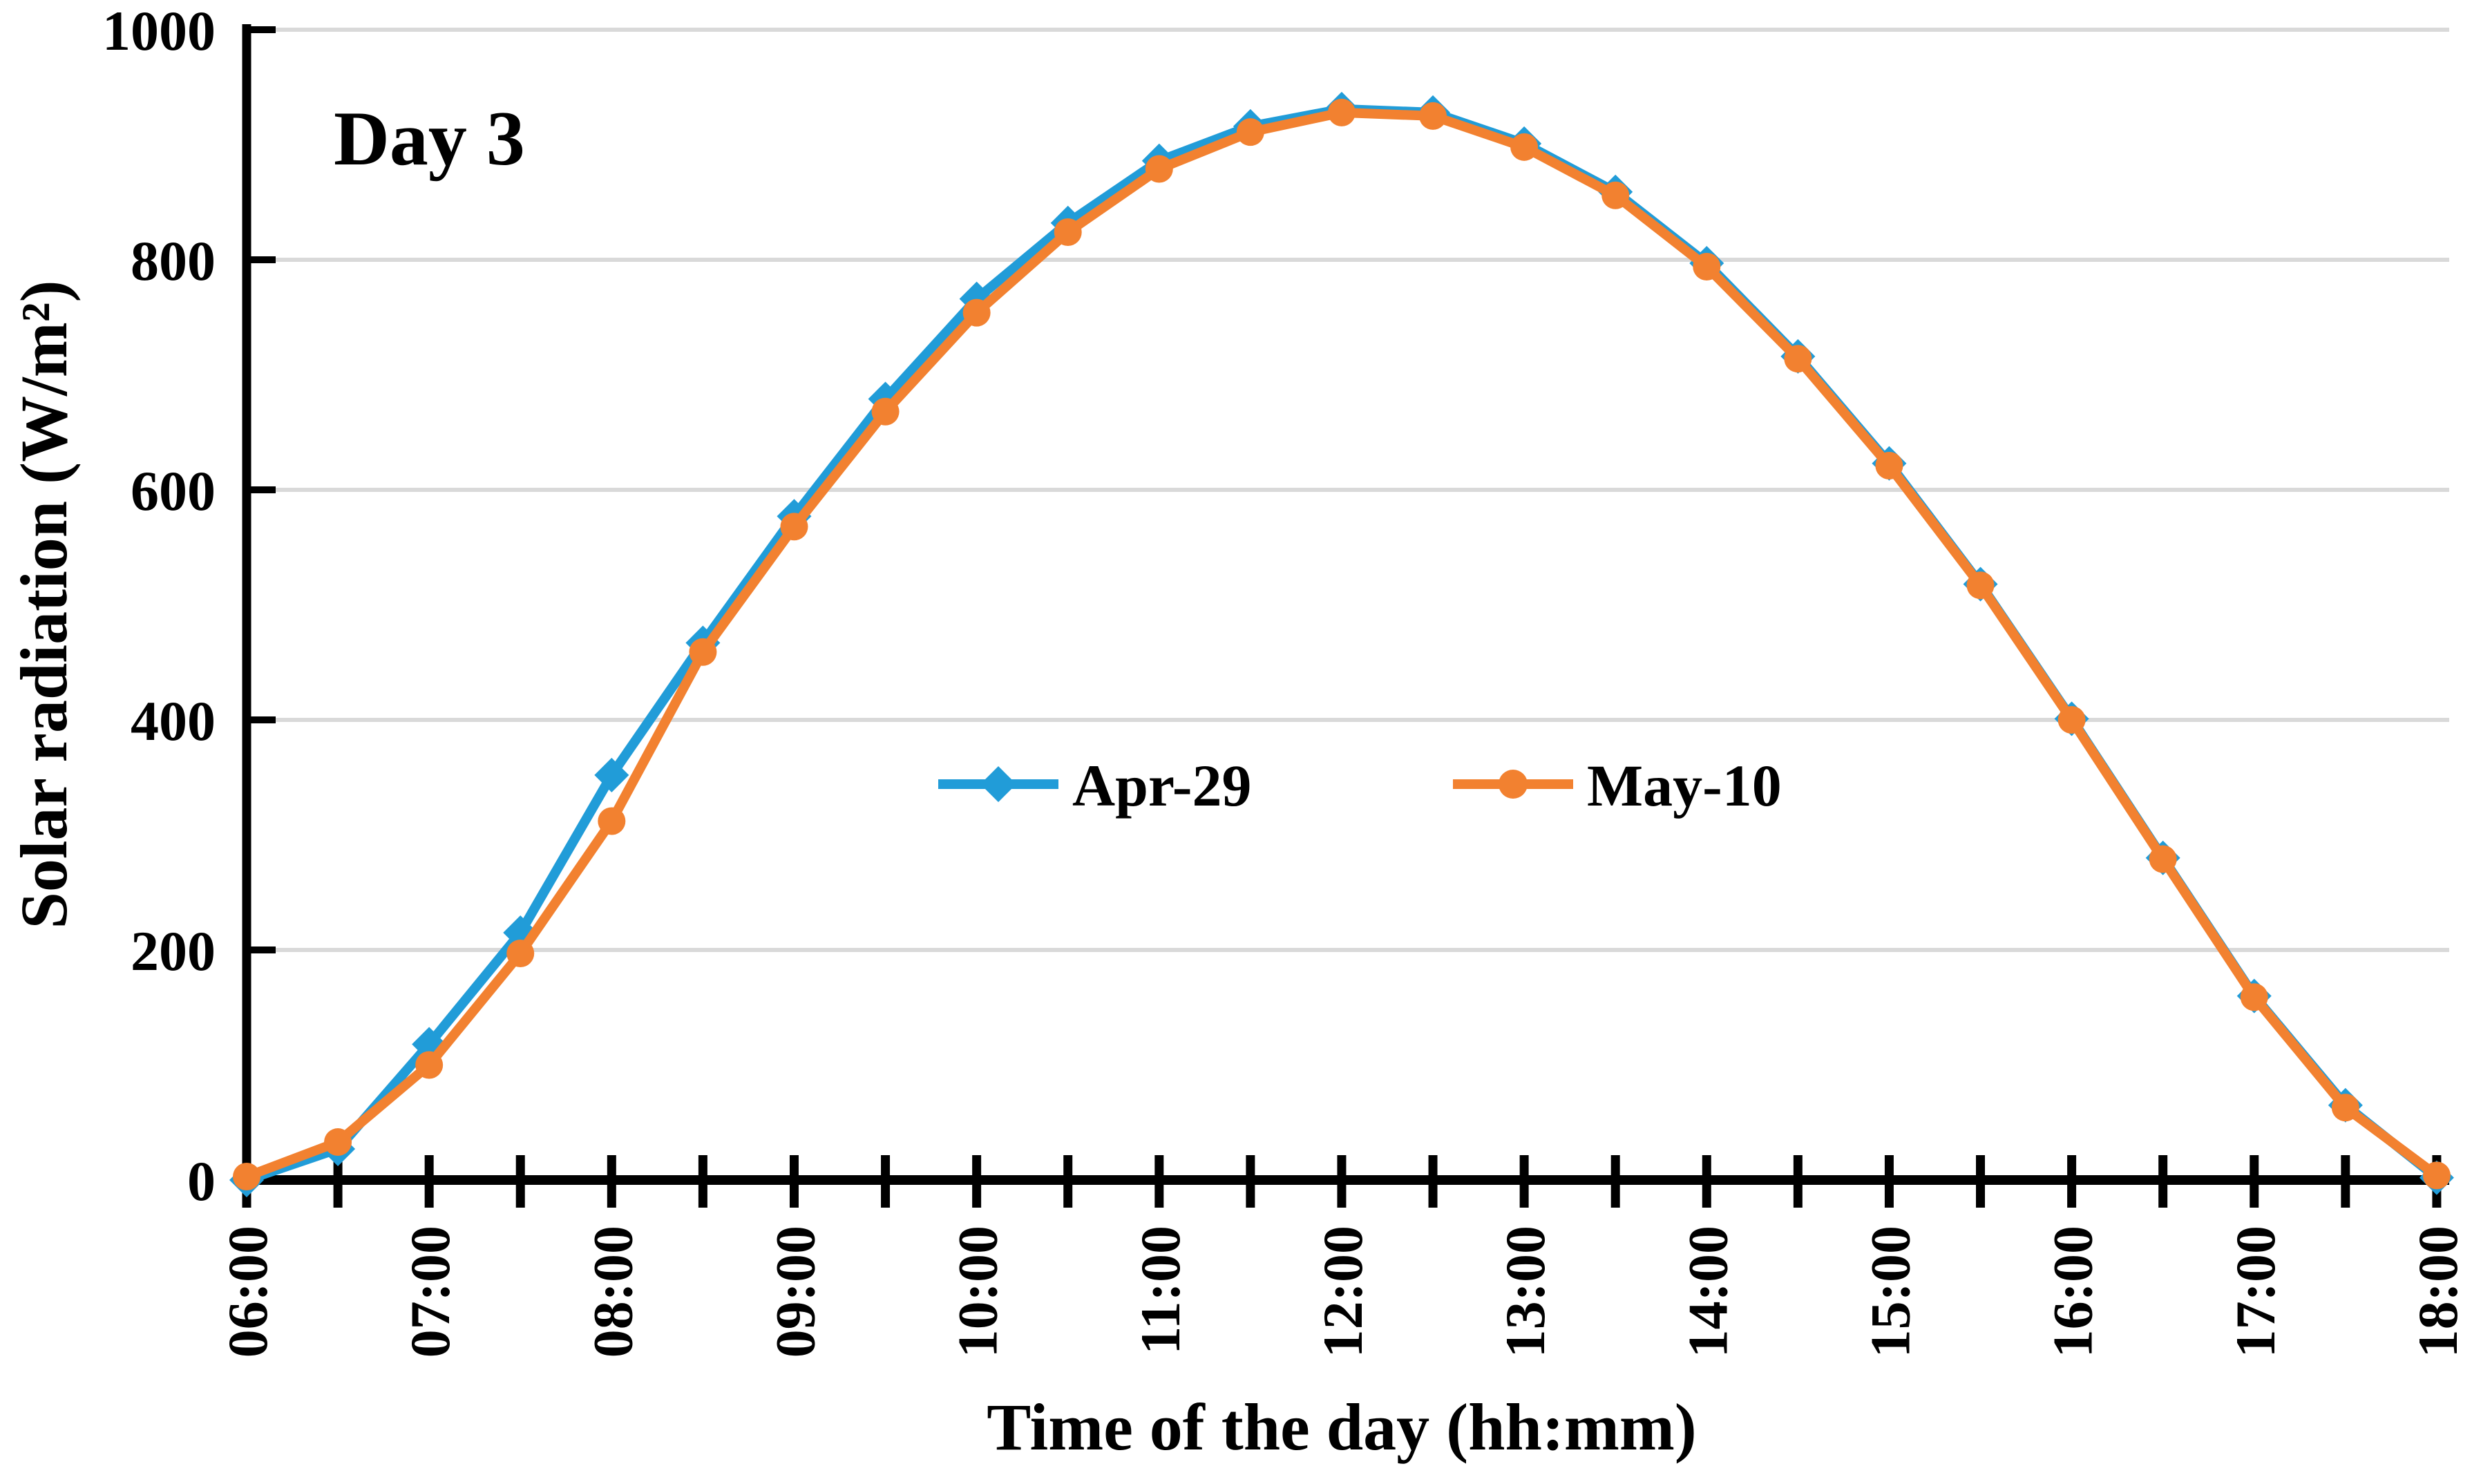 This screenshot has height=1484, width=2472. What do you see at coordinates (338, 1142) in the screenshot?
I see `data-point-circle-06:30` at bounding box center [338, 1142].